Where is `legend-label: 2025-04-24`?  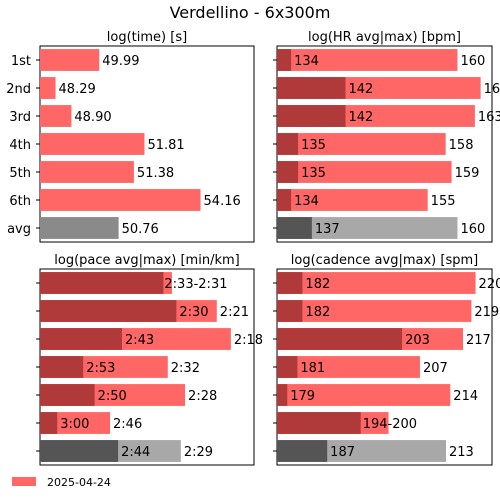 legend-label: 2025-04-24 is located at coordinates (79, 482).